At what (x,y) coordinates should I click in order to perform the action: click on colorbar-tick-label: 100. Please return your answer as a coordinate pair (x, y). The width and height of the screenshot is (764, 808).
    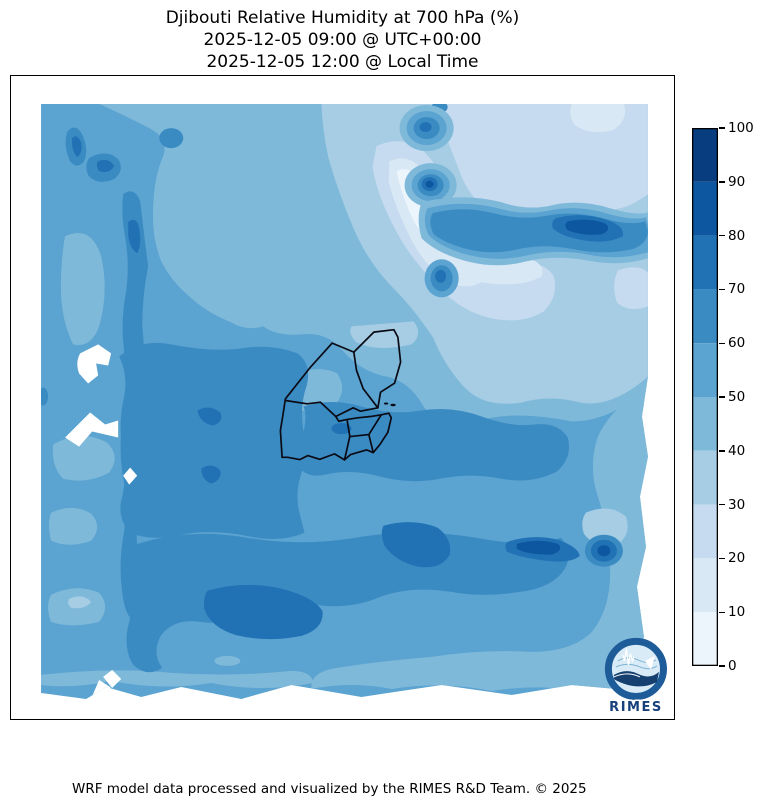
    Looking at the image, I should click on (741, 128).